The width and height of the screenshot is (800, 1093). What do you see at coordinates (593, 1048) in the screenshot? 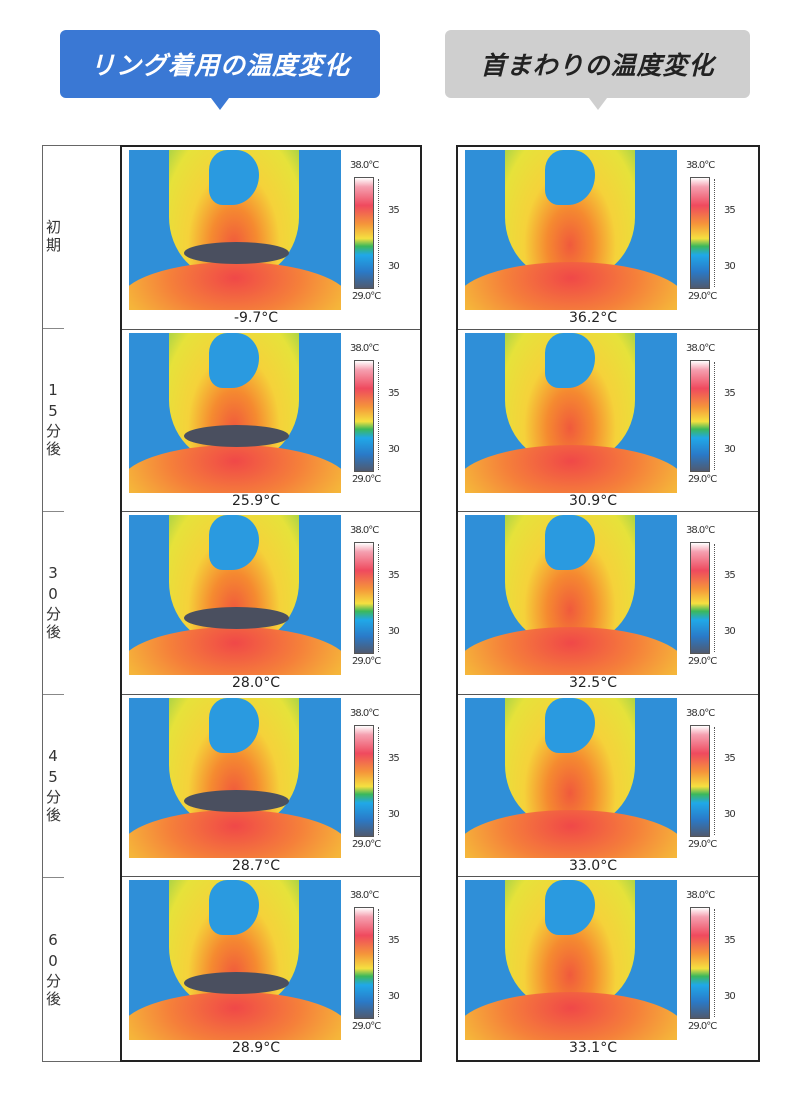
I see `temperature-caption: 33.1°C` at bounding box center [593, 1048].